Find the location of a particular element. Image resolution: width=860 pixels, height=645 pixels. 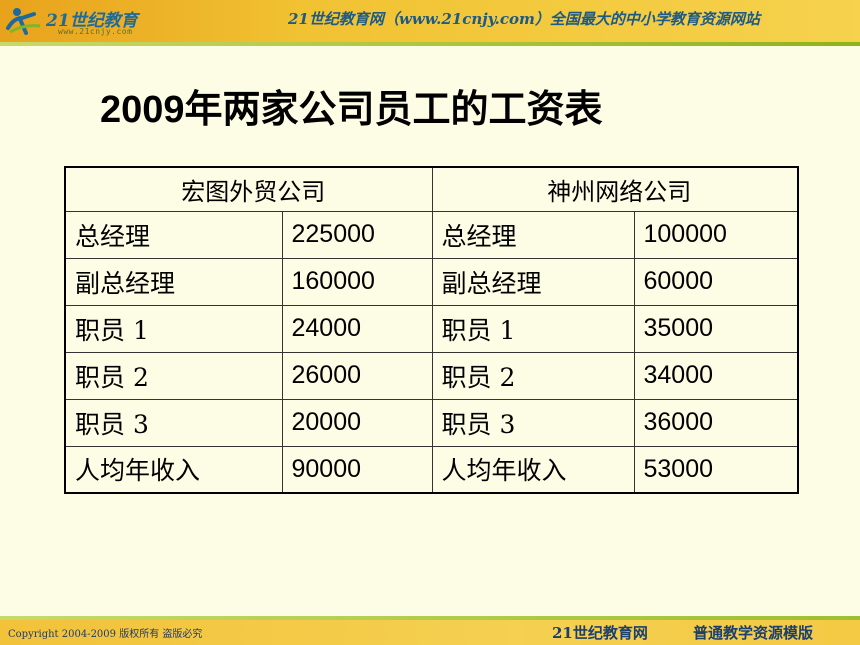

table-row: 职员 1 24000 职员 1 35000 is located at coordinates (431, 328).